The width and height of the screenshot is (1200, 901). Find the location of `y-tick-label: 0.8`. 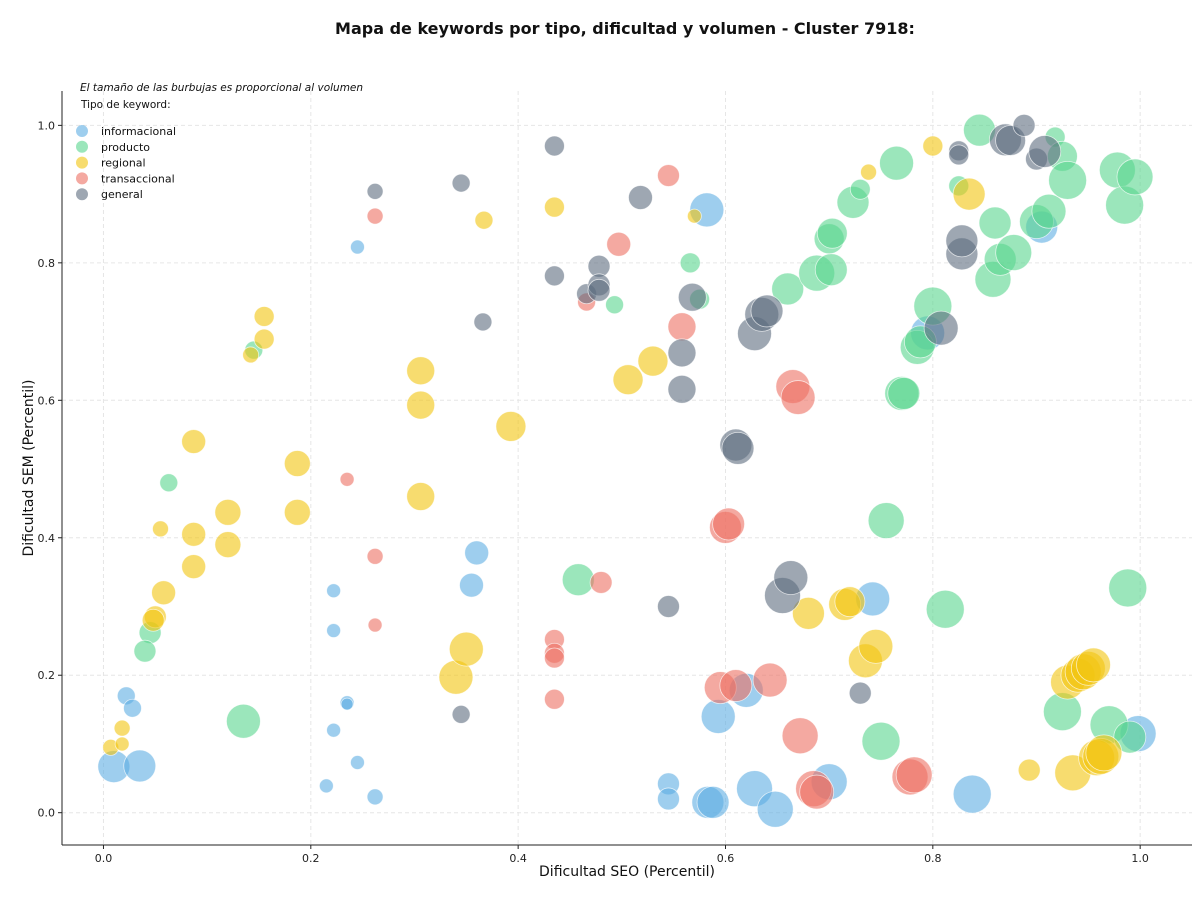

y-tick-label: 0.8 is located at coordinates (47, 263).